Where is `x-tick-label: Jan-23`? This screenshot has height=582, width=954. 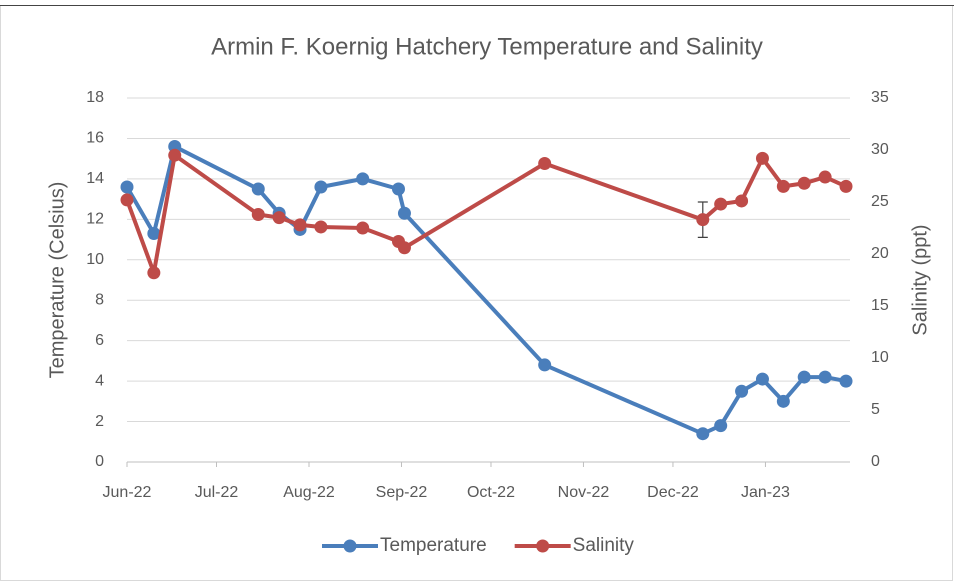
x-tick-label: Jan-23 is located at coordinates (765, 492).